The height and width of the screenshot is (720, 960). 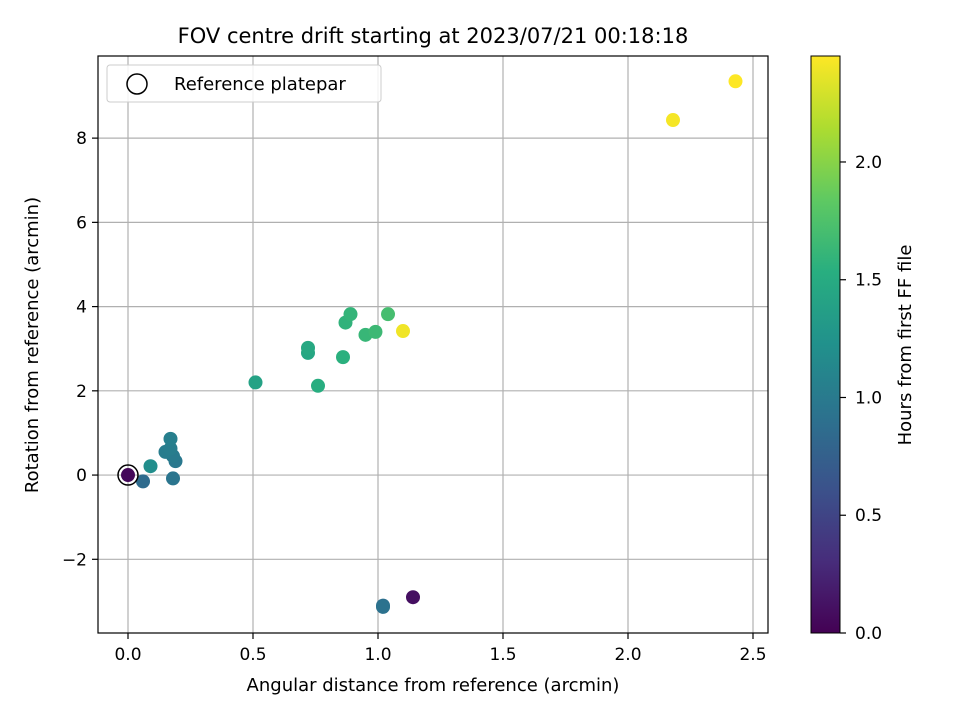 I want to click on y-tick-label: 4, so click(x=81, y=308).